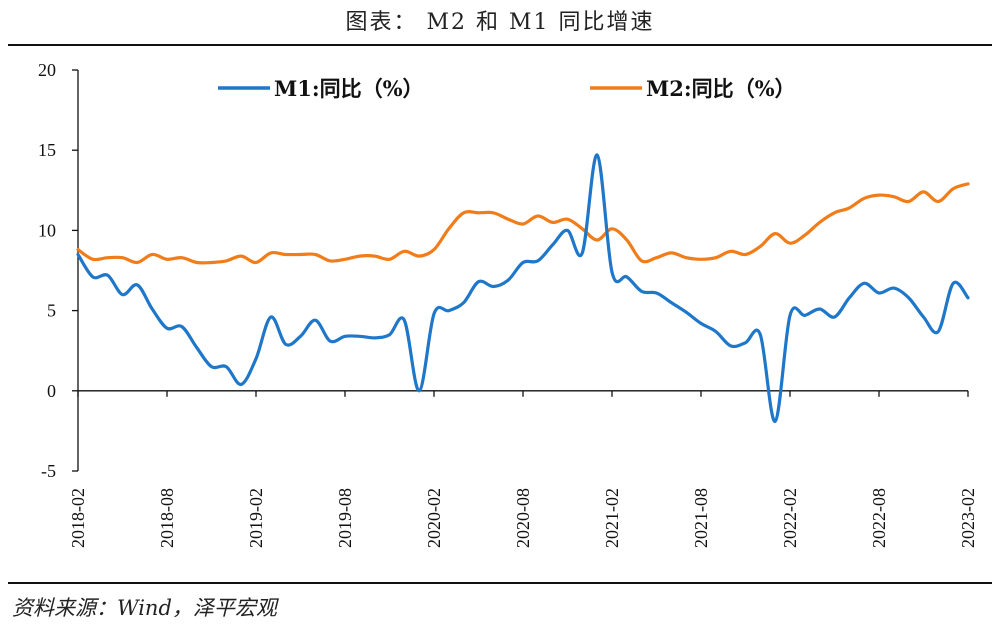 This screenshot has width=1000, height=634. Describe the element at coordinates (47, 150) in the screenshot. I see `y-tick-label: 15` at that location.